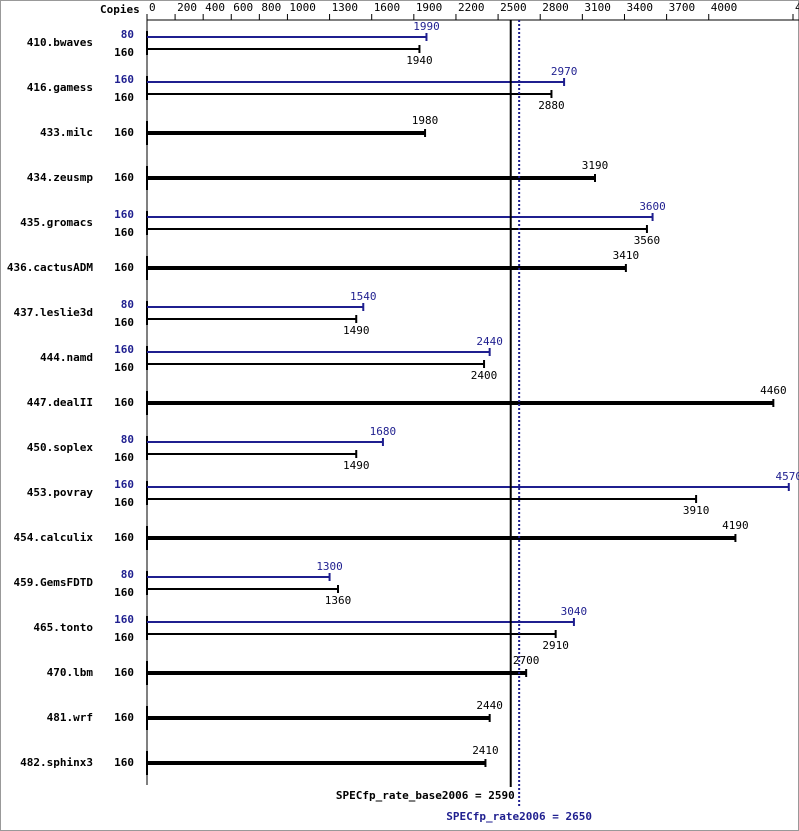  I want to click on value-label: 1940, so click(419, 60).